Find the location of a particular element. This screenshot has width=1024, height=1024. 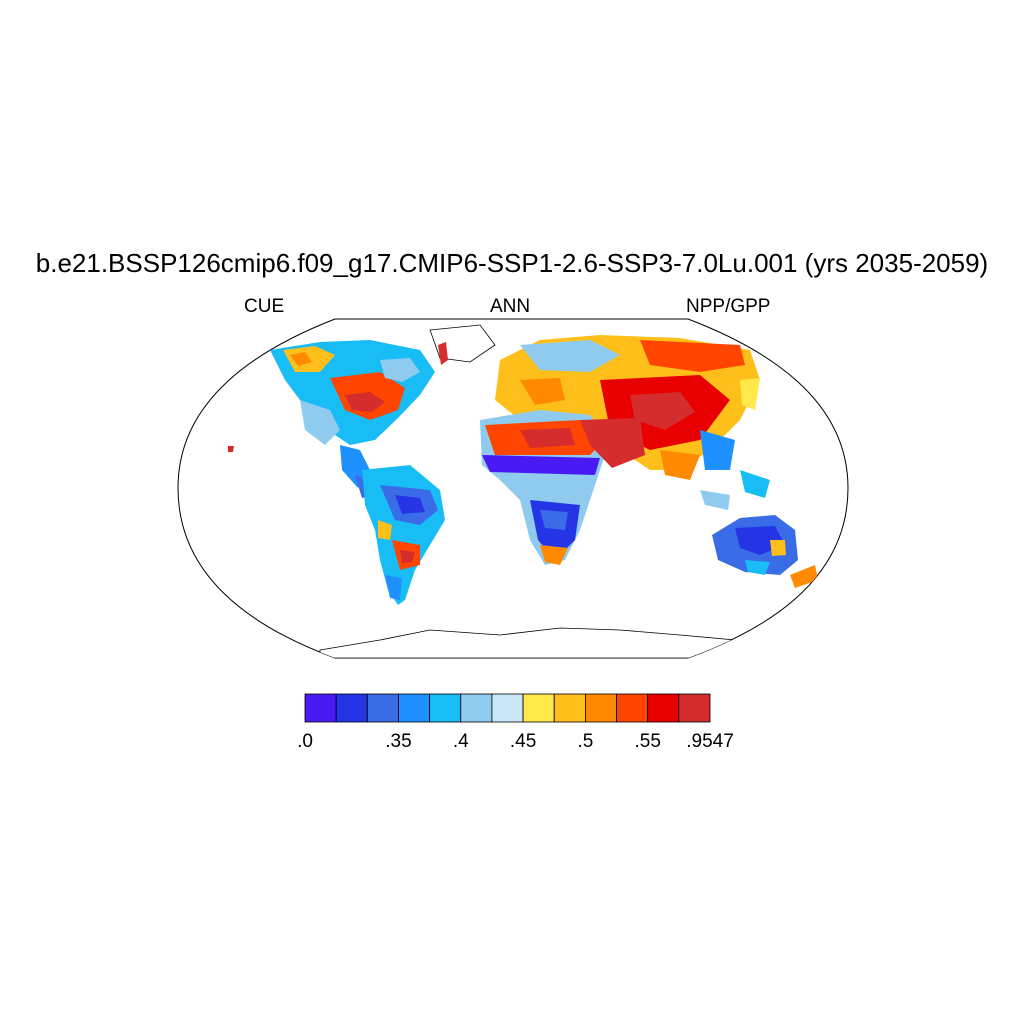

season-label: ANN is located at coordinates (510, 306).